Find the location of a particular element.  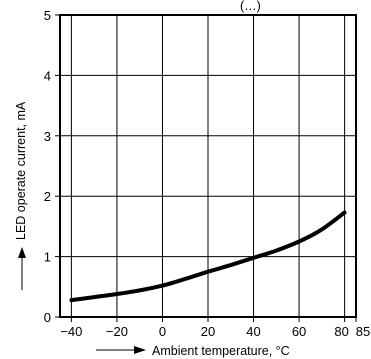

x-tick-label: −40 is located at coordinates (71, 331).